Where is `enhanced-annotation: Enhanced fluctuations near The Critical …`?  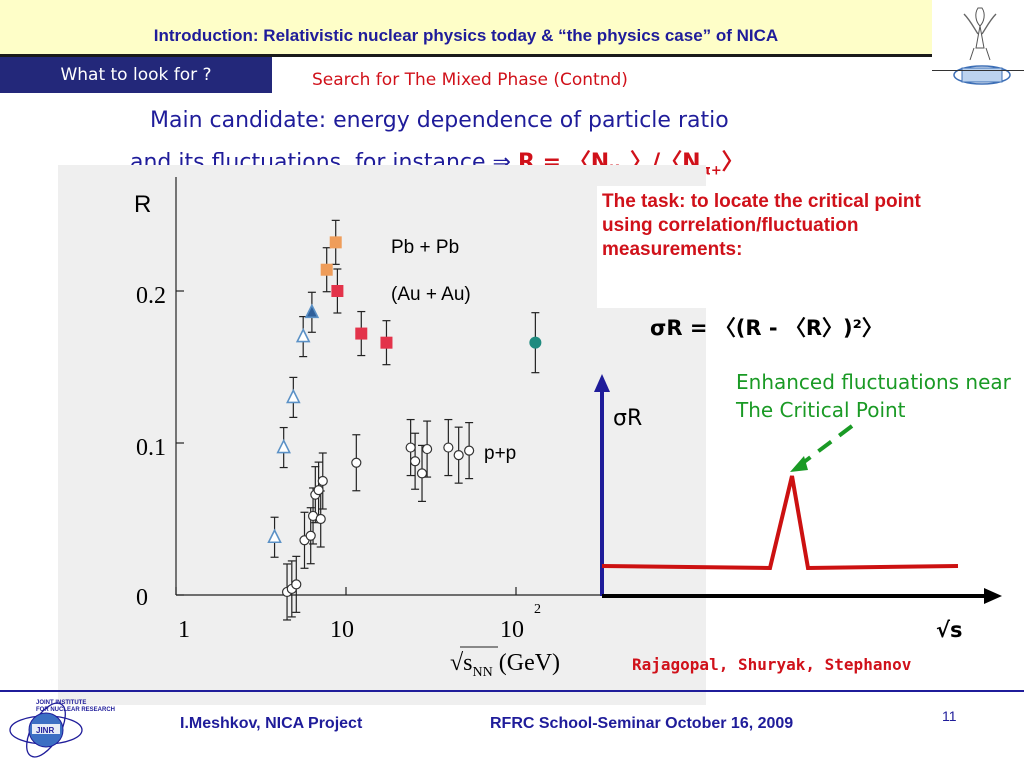
enhanced-annotation: Enhanced fluctuations near The Critical … is located at coordinates (873, 396).